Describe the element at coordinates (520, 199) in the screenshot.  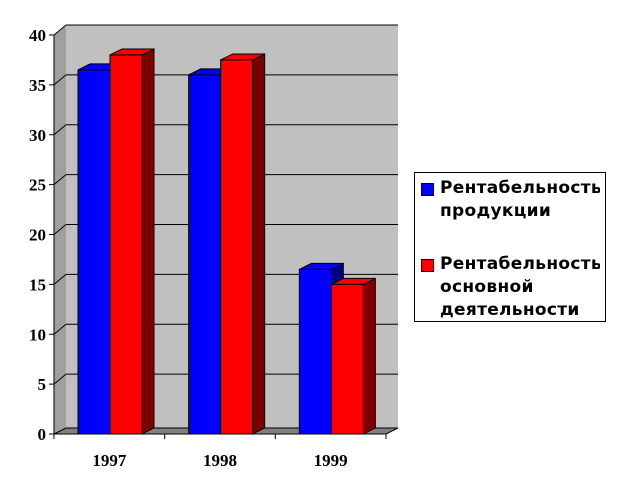
I see `legend-label-series-1: Рентабельность продукции` at that location.